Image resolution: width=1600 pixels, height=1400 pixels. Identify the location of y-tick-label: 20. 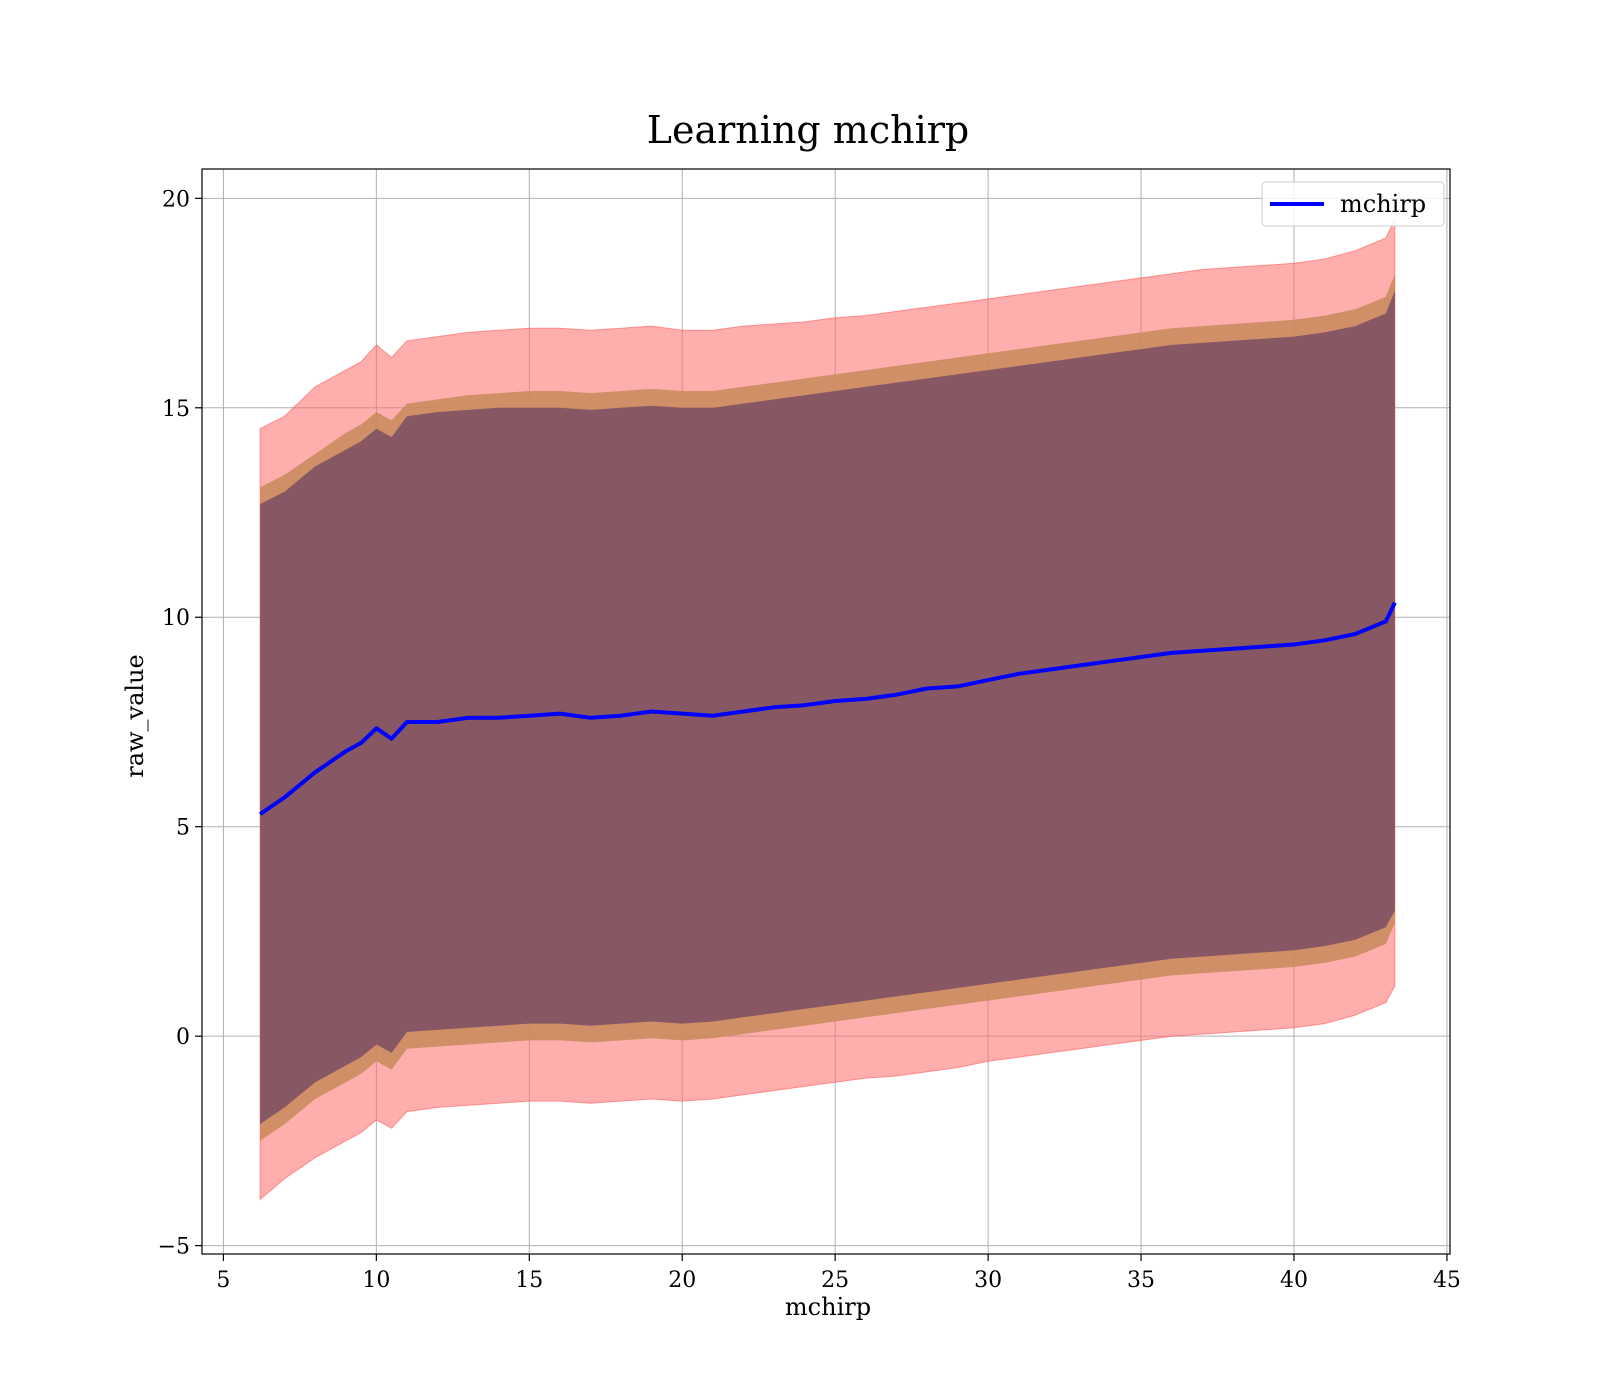
(176, 199).